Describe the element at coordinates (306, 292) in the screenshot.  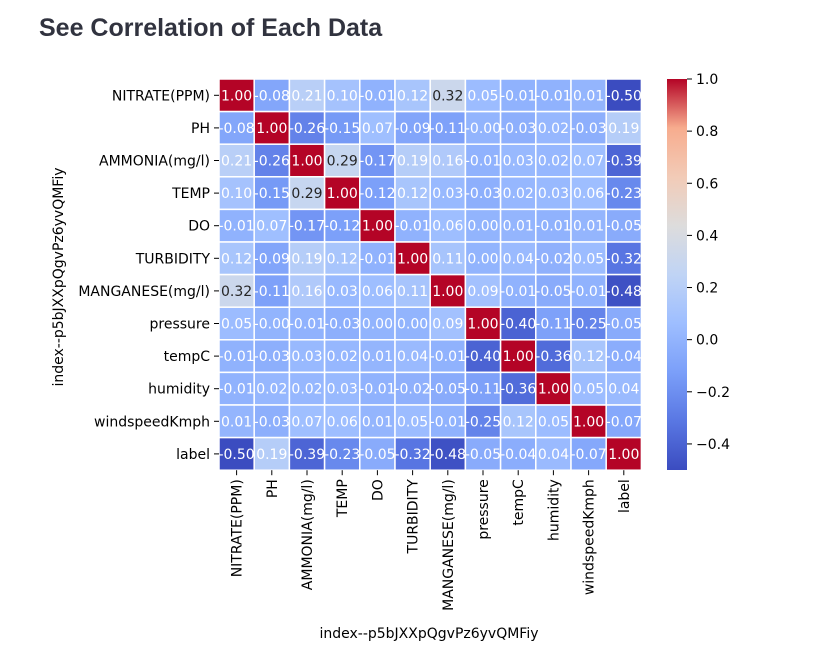
I see `cell-value-label: 0.16` at that location.